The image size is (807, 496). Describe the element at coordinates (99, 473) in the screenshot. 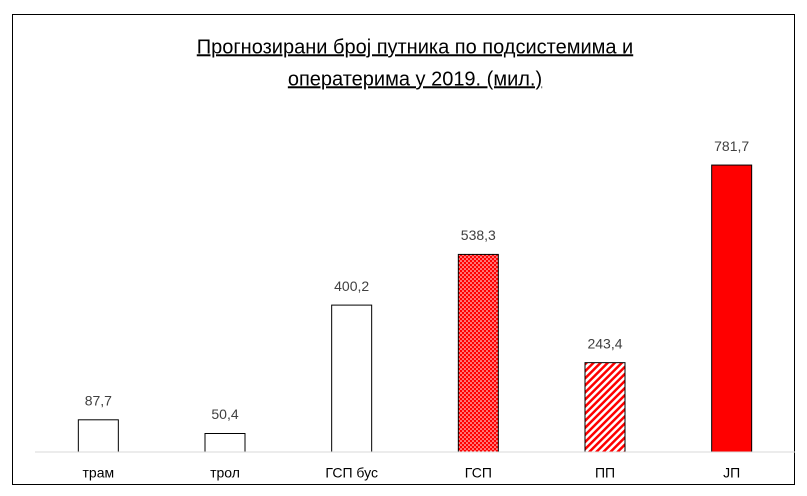

I see `x-tick-label: трам` at that location.